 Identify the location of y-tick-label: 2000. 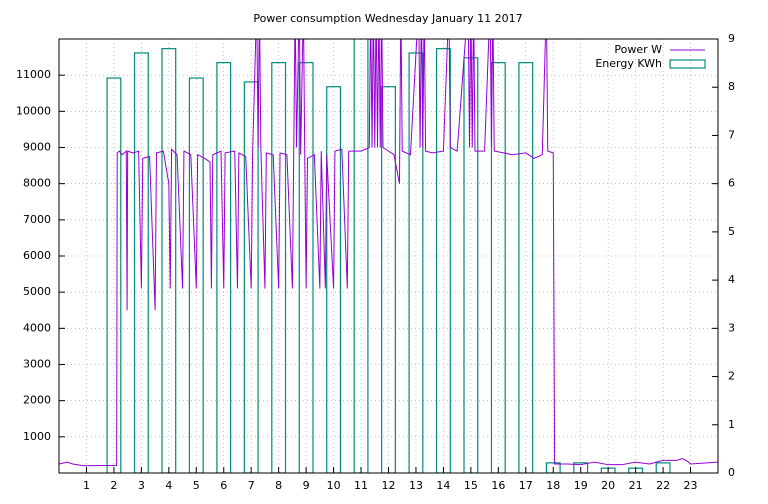
(37, 400).